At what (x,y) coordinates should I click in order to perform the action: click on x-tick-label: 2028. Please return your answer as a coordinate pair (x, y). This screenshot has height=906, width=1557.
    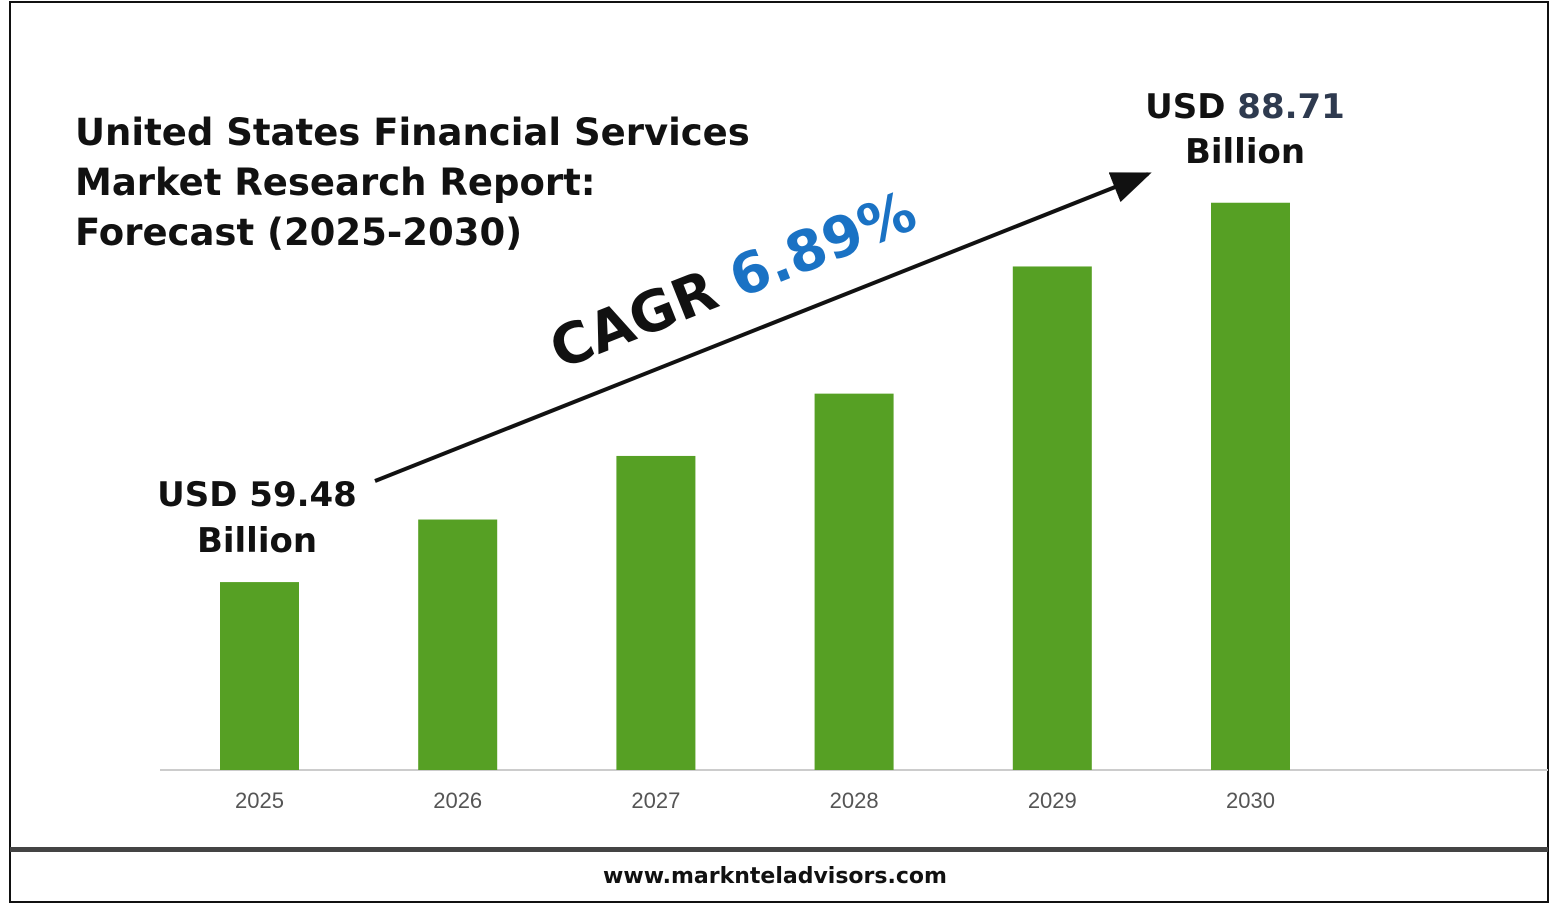
    Looking at the image, I should click on (854, 800).